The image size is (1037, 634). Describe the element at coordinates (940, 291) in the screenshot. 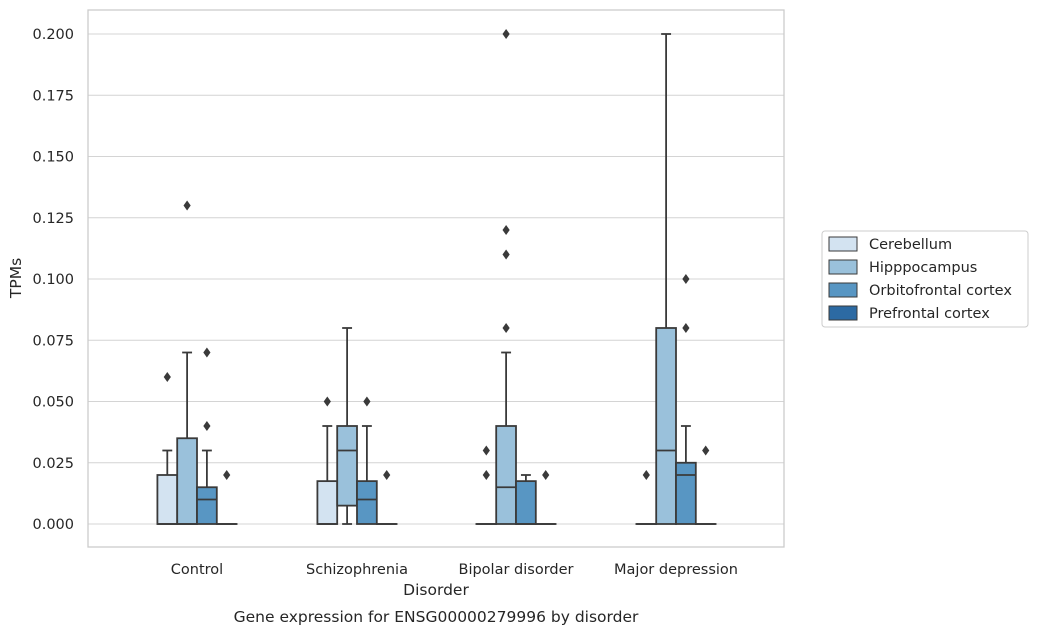

I see `legend-label: Orbitofrontal cortex` at that location.